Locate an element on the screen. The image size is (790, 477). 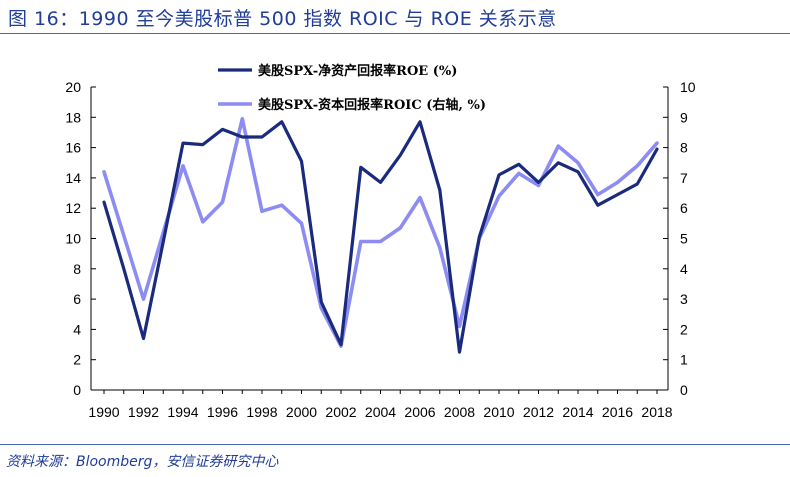
legend-item-roe: 美股SPX-净资产回报率ROE (%) is located at coordinates (337, 71).